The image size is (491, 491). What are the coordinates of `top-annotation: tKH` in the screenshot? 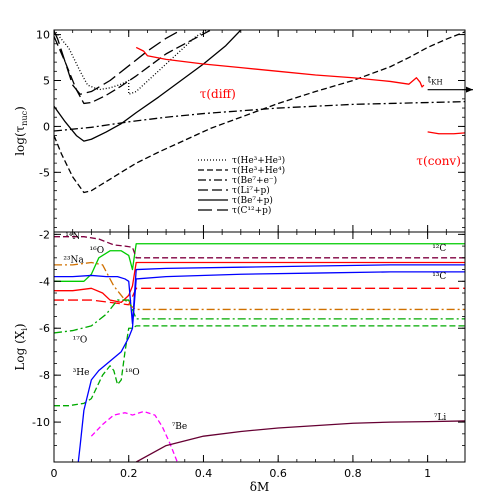 It's located at (435, 80).